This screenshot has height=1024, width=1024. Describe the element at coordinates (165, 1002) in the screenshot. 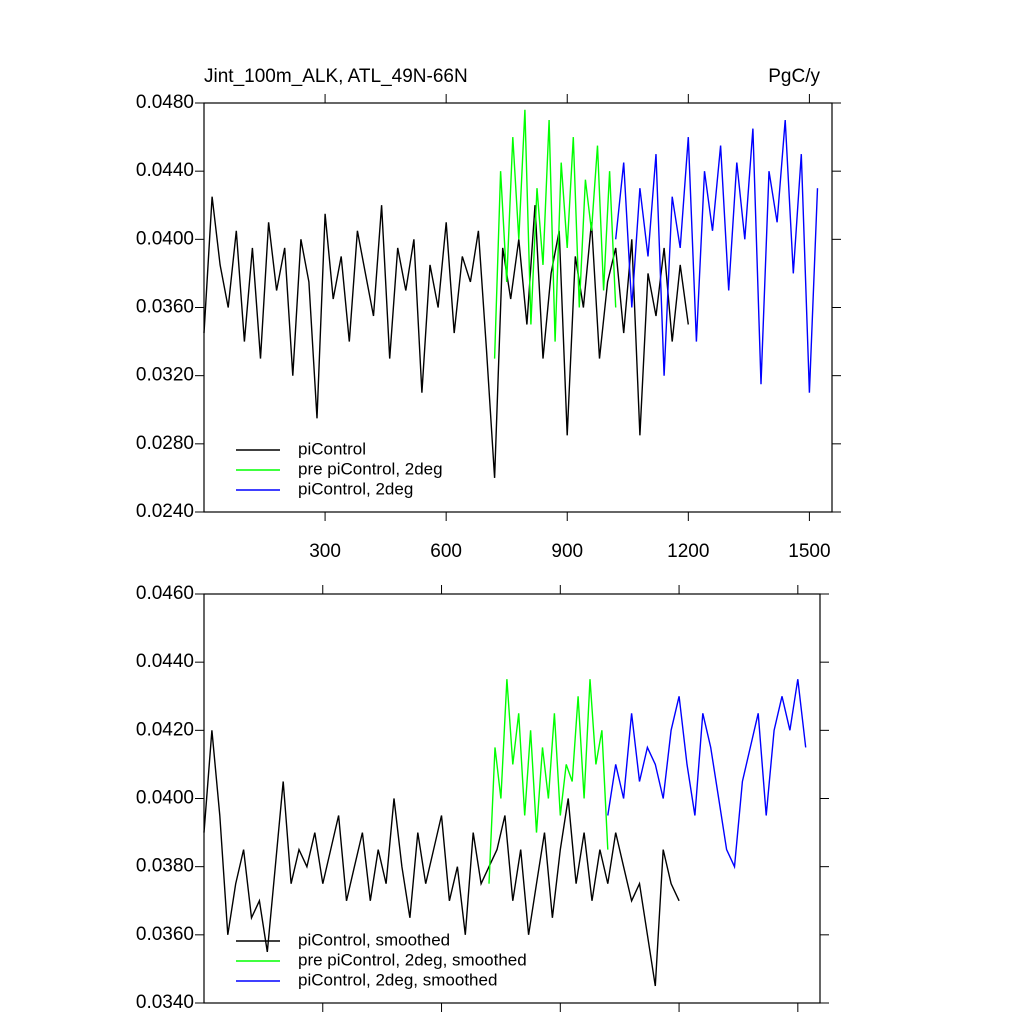

I see `y-tick-label: 0.0340` at that location.